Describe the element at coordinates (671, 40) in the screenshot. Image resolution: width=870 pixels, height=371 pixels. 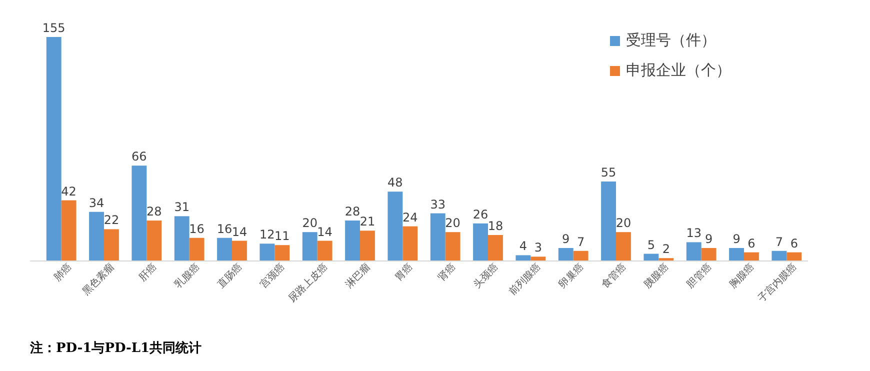
I see `legend-label: 受理号（件）` at that location.